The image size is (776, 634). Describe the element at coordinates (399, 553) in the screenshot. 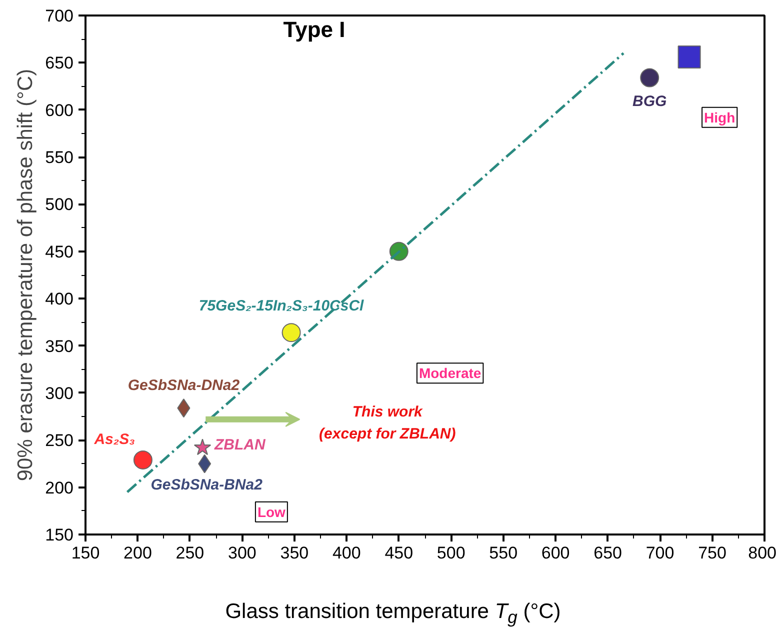

I see `x-tick-label: 450` at that location.